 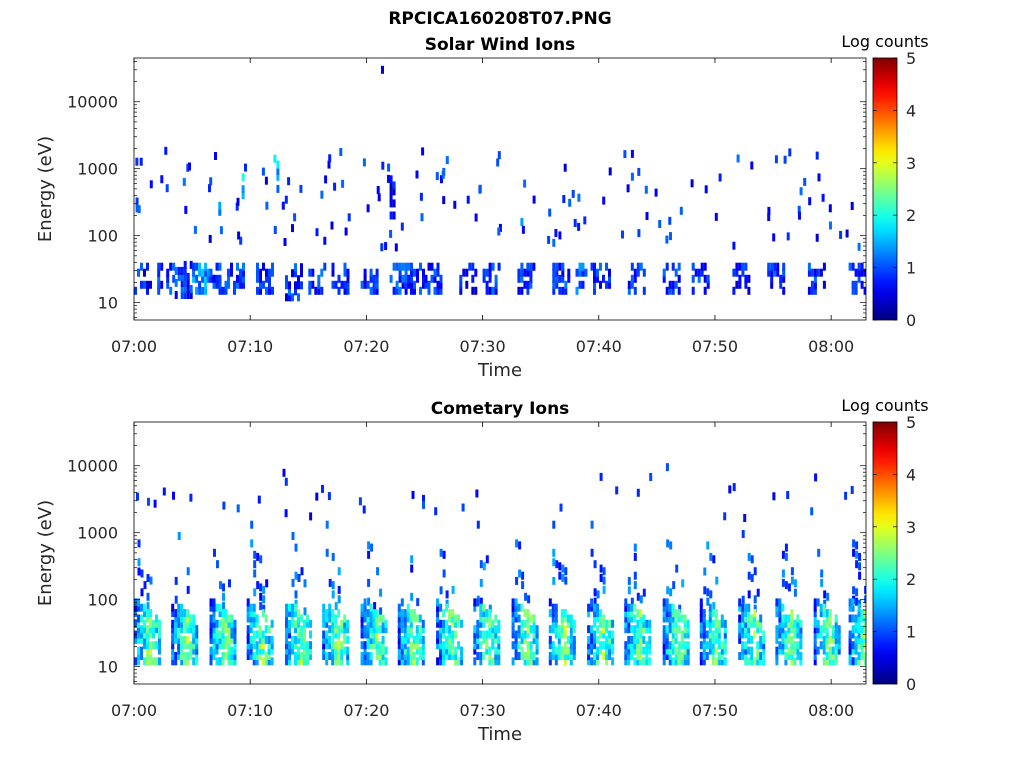 What do you see at coordinates (483, 710) in the screenshot?
I see `x-tick-label: 07:30` at bounding box center [483, 710].